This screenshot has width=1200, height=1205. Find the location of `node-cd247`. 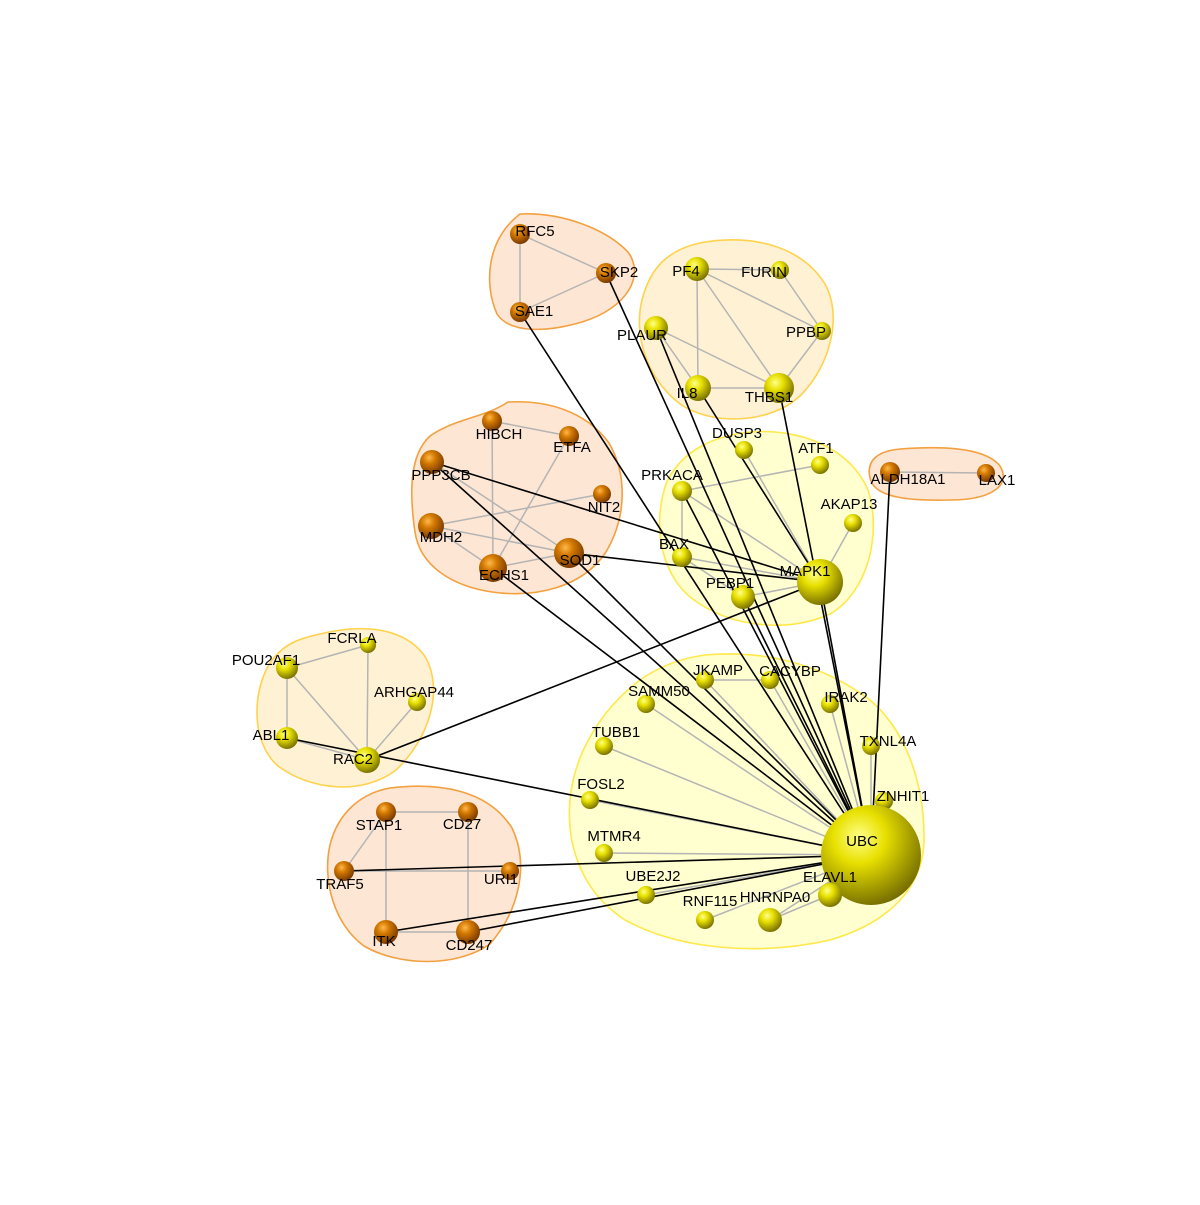

node-cd247 is located at coordinates (468, 932).